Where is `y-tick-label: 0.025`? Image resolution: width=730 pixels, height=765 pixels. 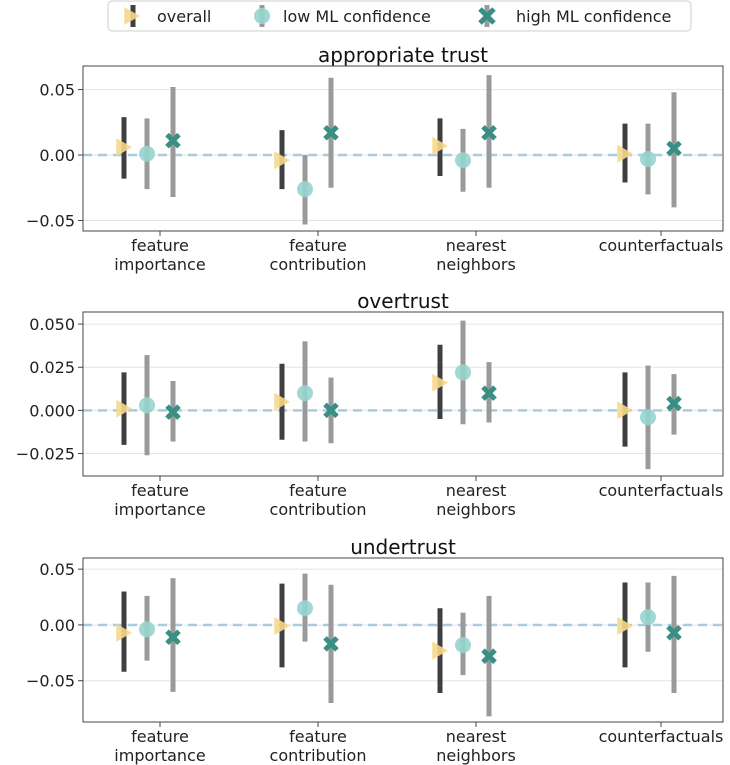 y-tick-label: 0.025 is located at coordinates (52, 367).